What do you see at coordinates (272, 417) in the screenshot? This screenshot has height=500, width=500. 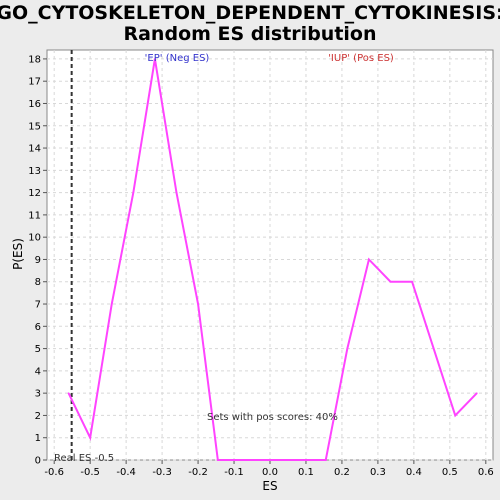 I see `pos-scores-label: Sets with pos scores: 40%` at bounding box center [272, 417].